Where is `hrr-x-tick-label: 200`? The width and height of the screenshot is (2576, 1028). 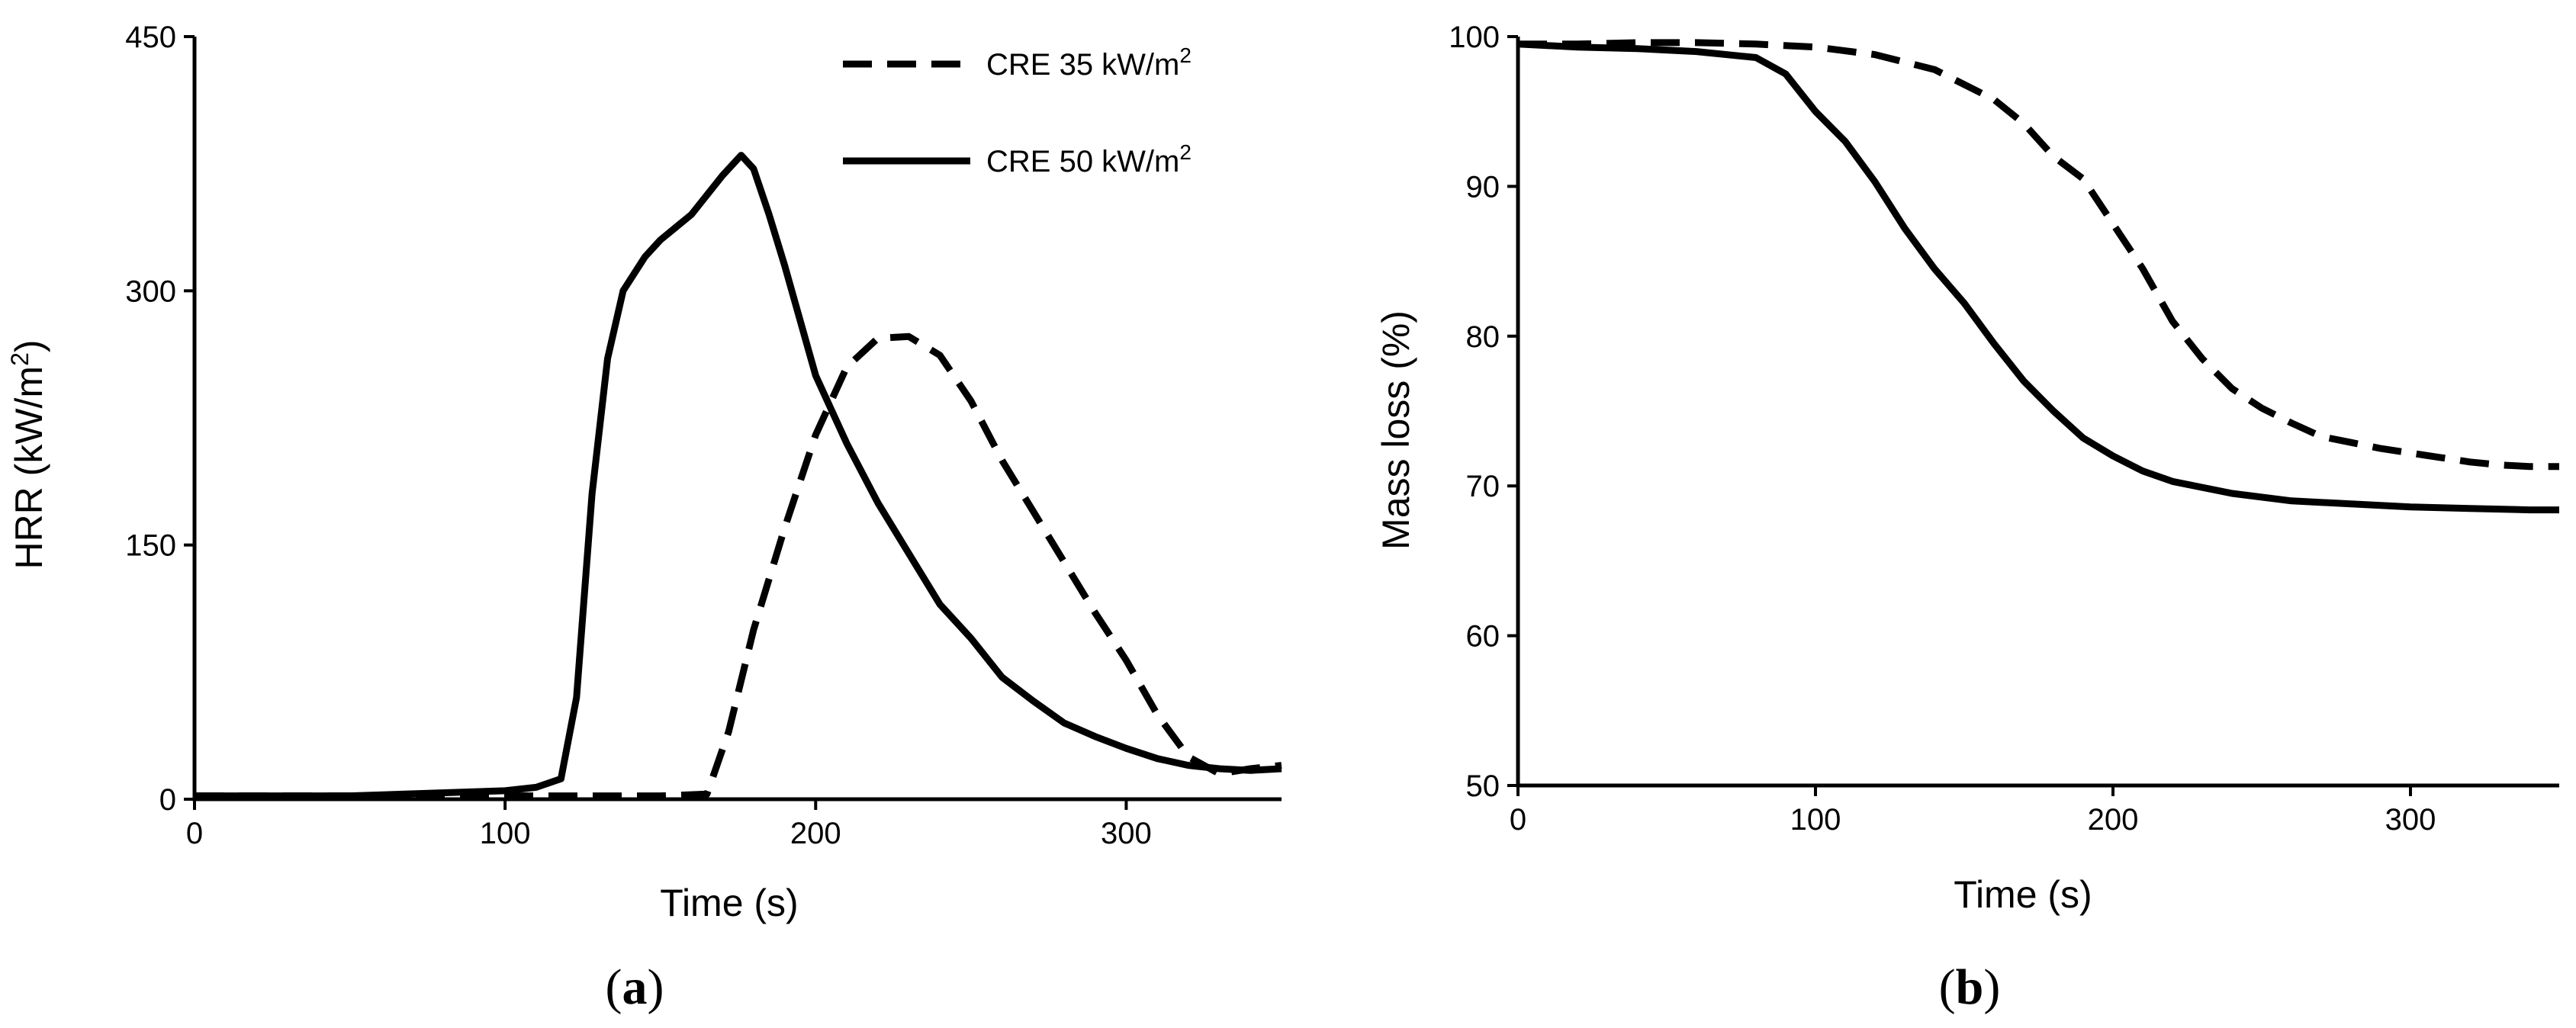
hrr-x-tick-label: 200 is located at coordinates (816, 833).